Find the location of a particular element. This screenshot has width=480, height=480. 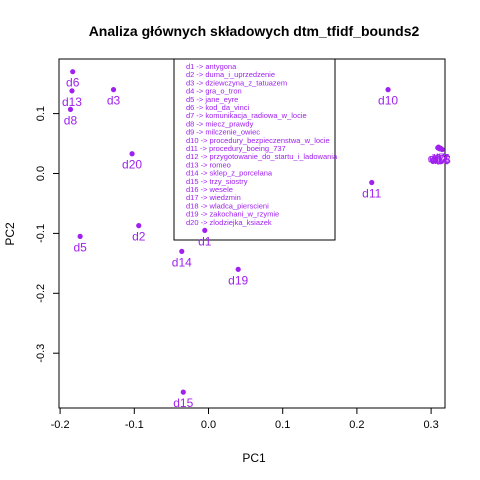

point-label-d13: d13 is located at coordinates (72, 102).